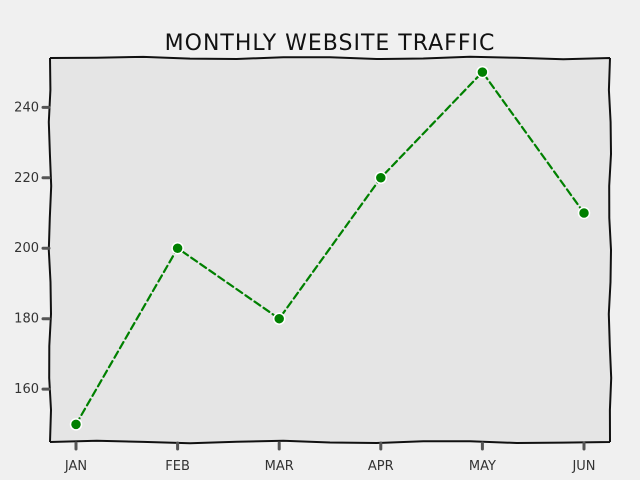  I want to click on y-tick-label: 240, so click(26, 107).